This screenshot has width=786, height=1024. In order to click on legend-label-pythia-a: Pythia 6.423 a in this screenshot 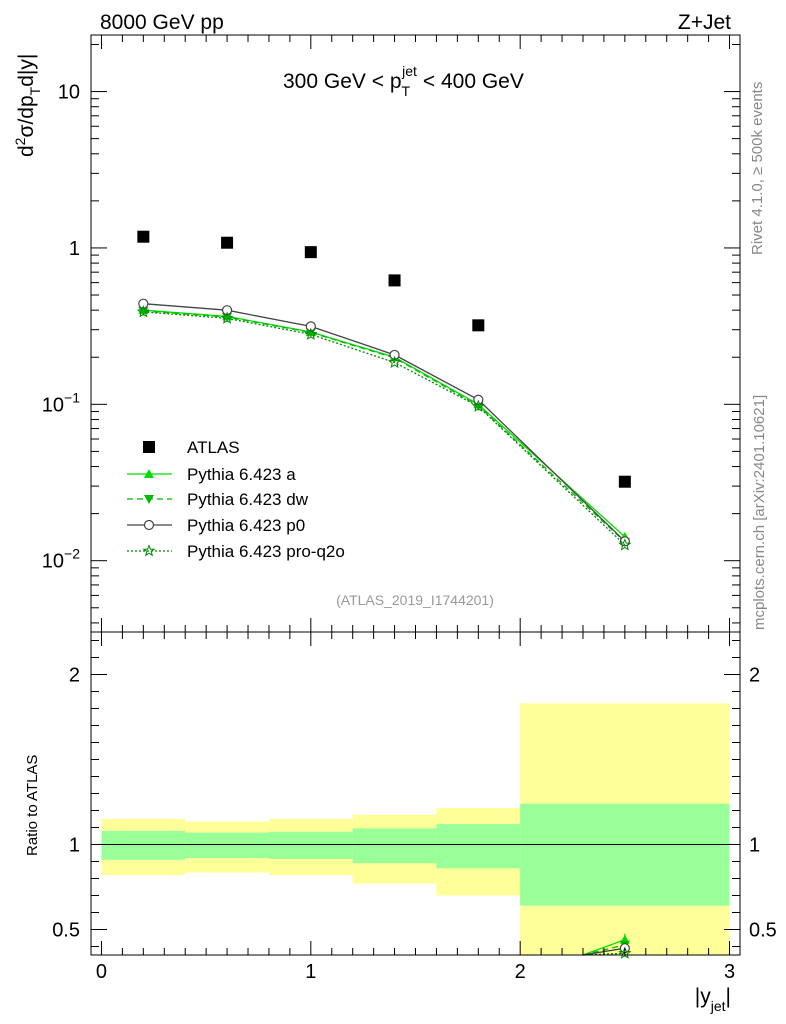, I will do `click(241, 474)`.